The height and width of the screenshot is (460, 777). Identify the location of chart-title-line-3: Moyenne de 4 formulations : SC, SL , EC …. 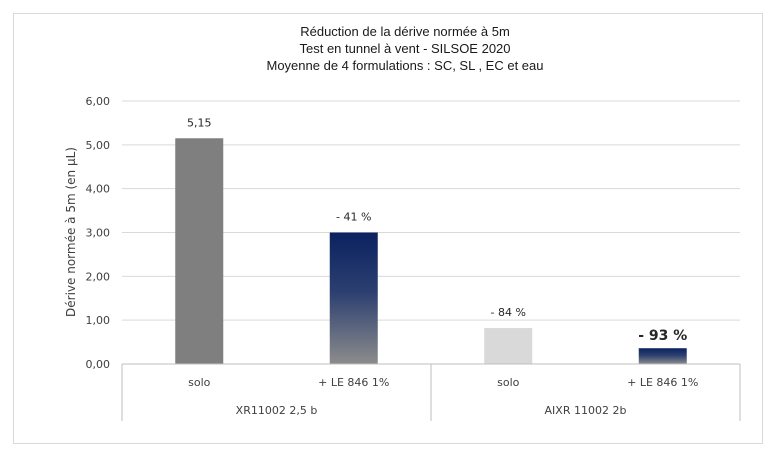
(405, 65).